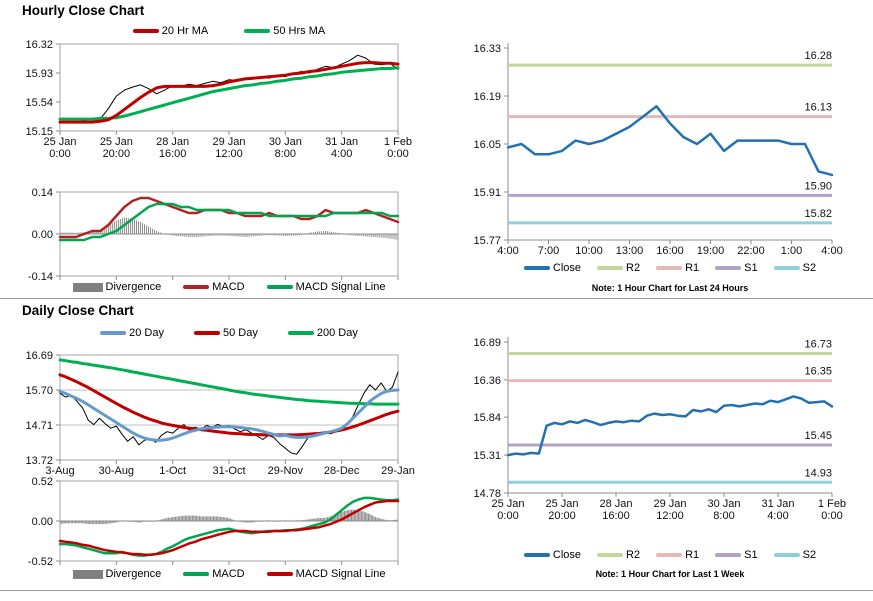  Describe the element at coordinates (229, 415) in the screenshot. I see `series-20-day` at that location.